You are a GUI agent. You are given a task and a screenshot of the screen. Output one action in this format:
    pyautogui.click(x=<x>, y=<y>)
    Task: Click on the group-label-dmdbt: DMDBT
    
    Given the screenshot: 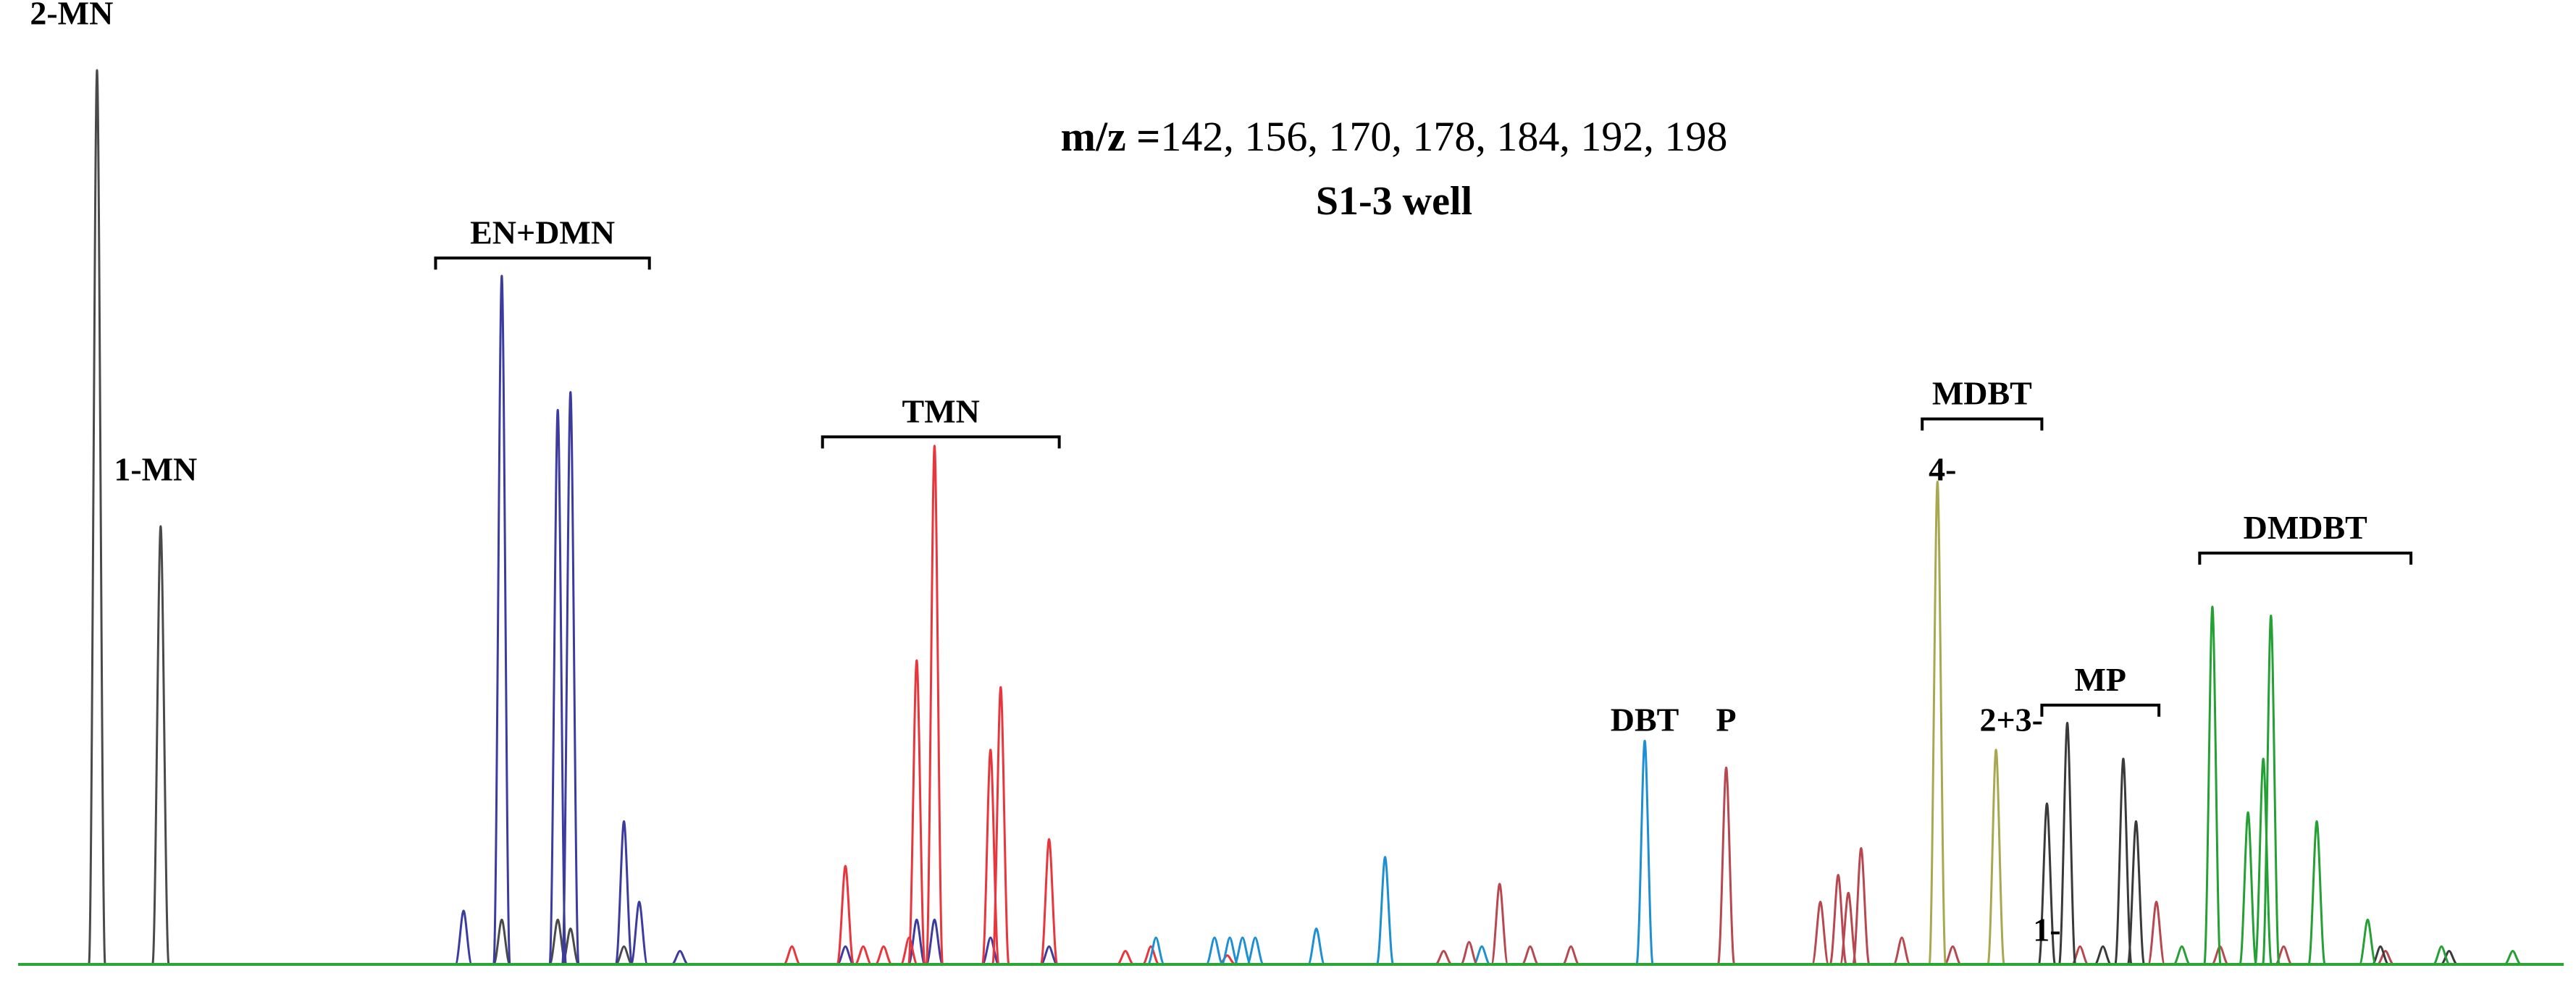 What is the action you would take?
    pyautogui.click(x=2305, y=528)
    